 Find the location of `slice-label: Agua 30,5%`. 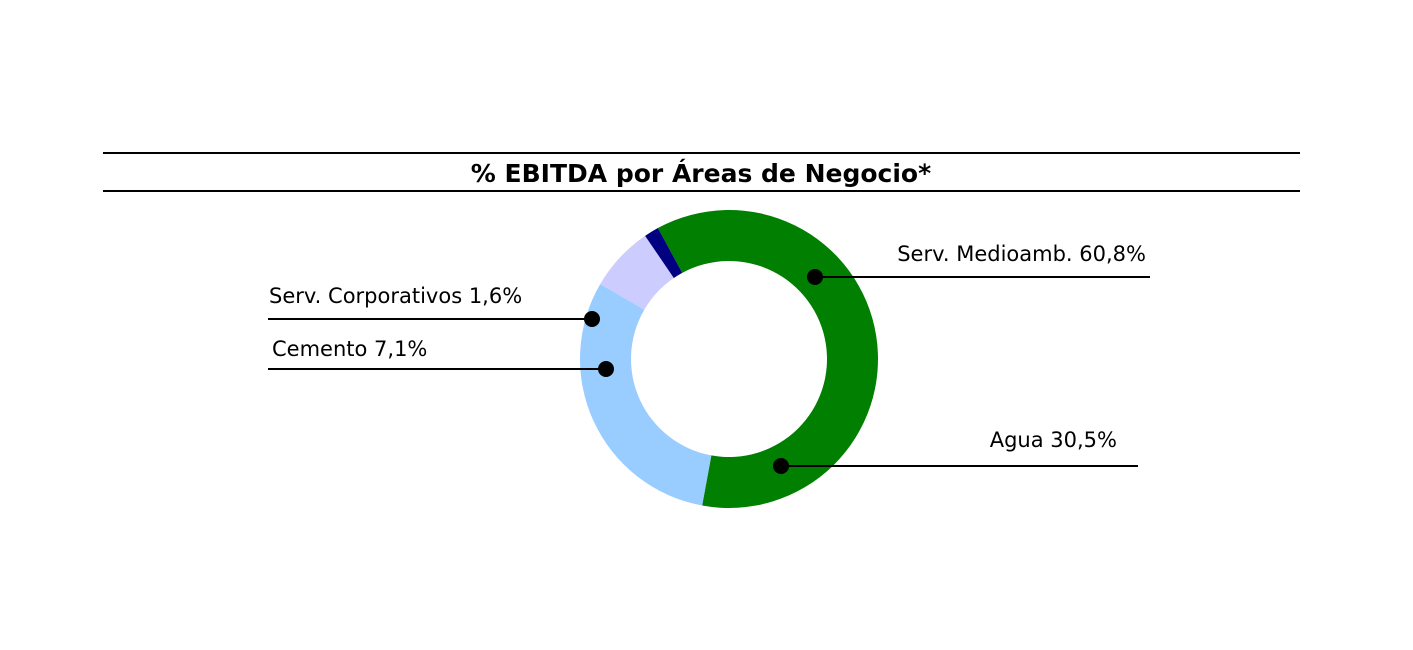

slice-label: Agua 30,5% is located at coordinates (1053, 440).